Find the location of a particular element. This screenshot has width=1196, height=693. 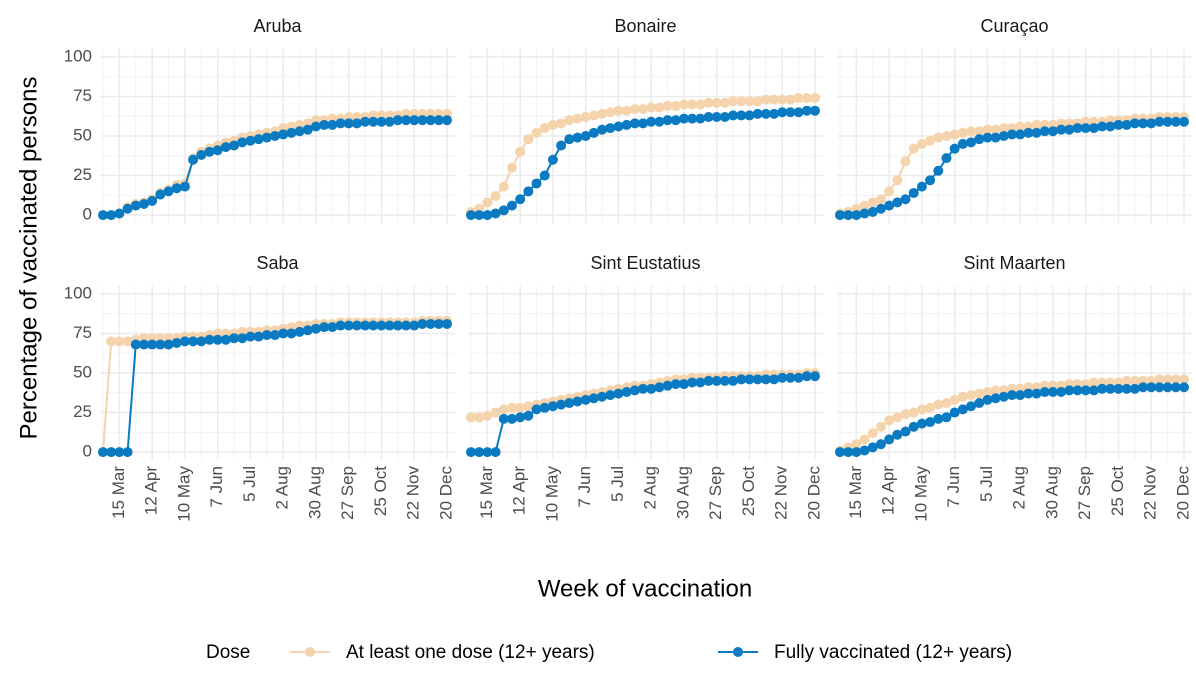

x-tick-label: 10 May is located at coordinates (551, 494).